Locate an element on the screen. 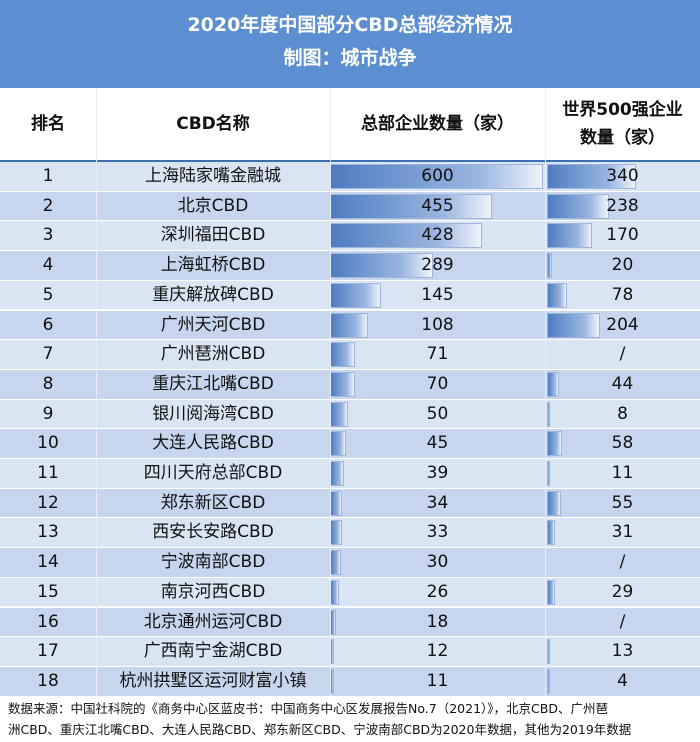  table-row: 18 杭州拱墅区运河财富小镇 11 4 is located at coordinates (350, 681).